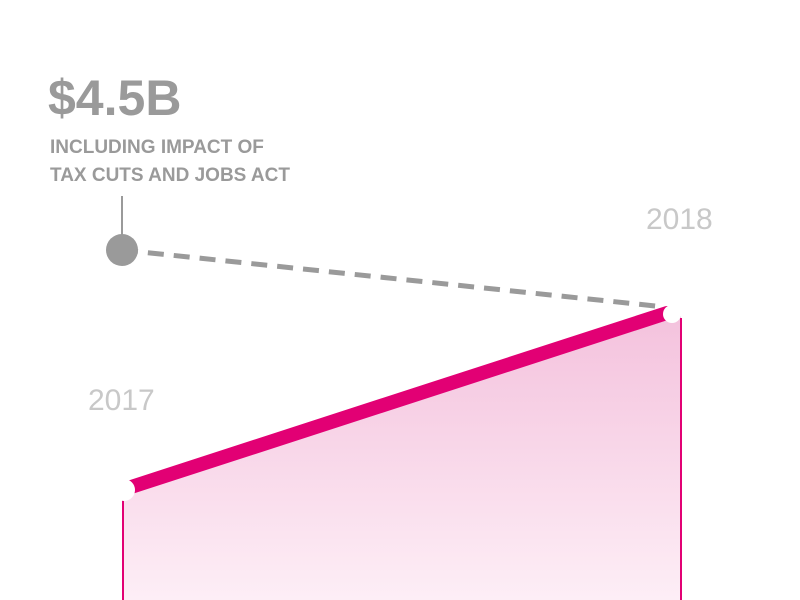  I want to click on end-point, so click(672, 314).